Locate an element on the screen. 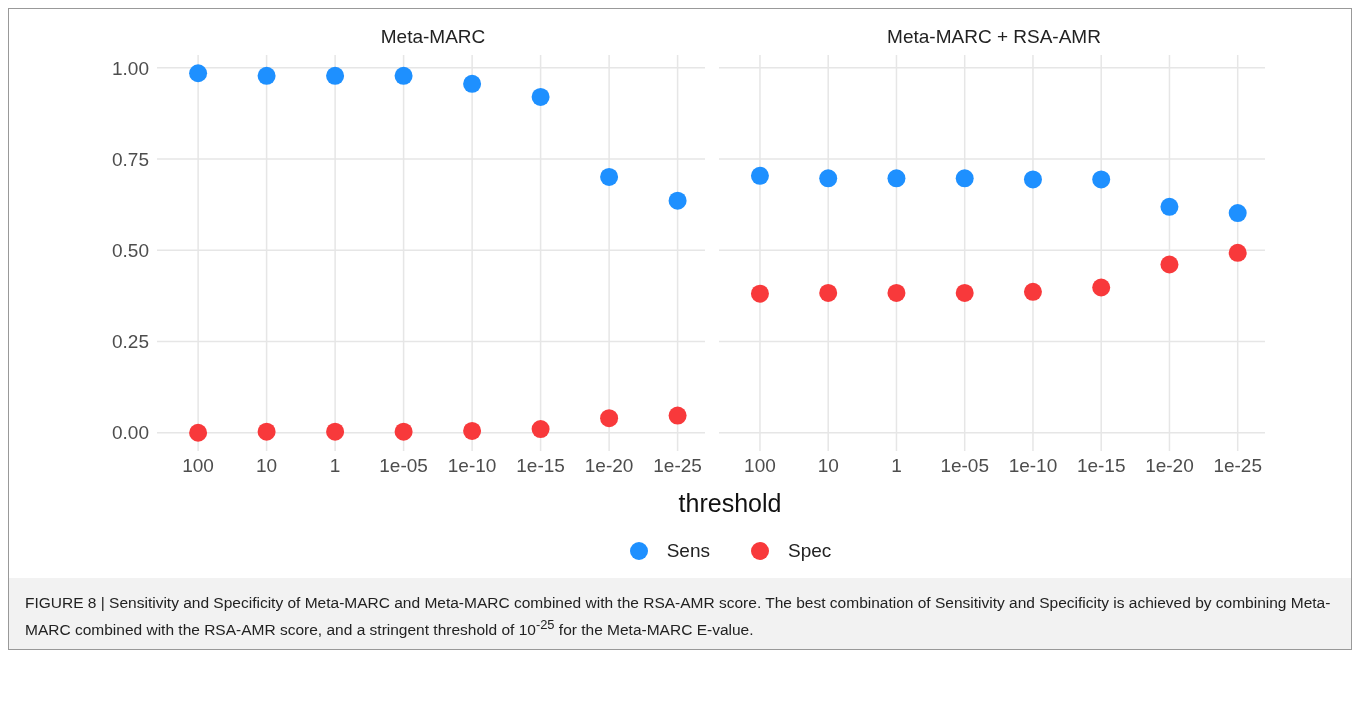 Image resolution: width=1360 pixels, height=728 pixels. legend-label: Sens is located at coordinates (688, 551).